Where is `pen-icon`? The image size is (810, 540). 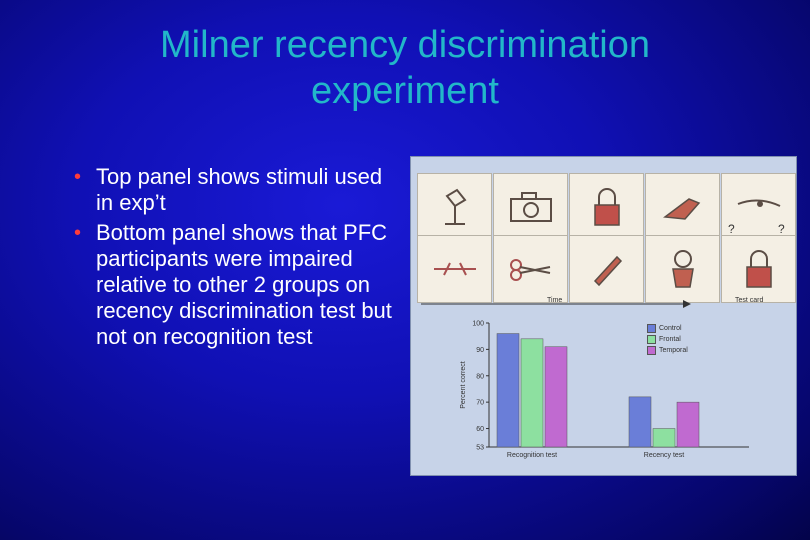 pen-icon is located at coordinates (606, 269).